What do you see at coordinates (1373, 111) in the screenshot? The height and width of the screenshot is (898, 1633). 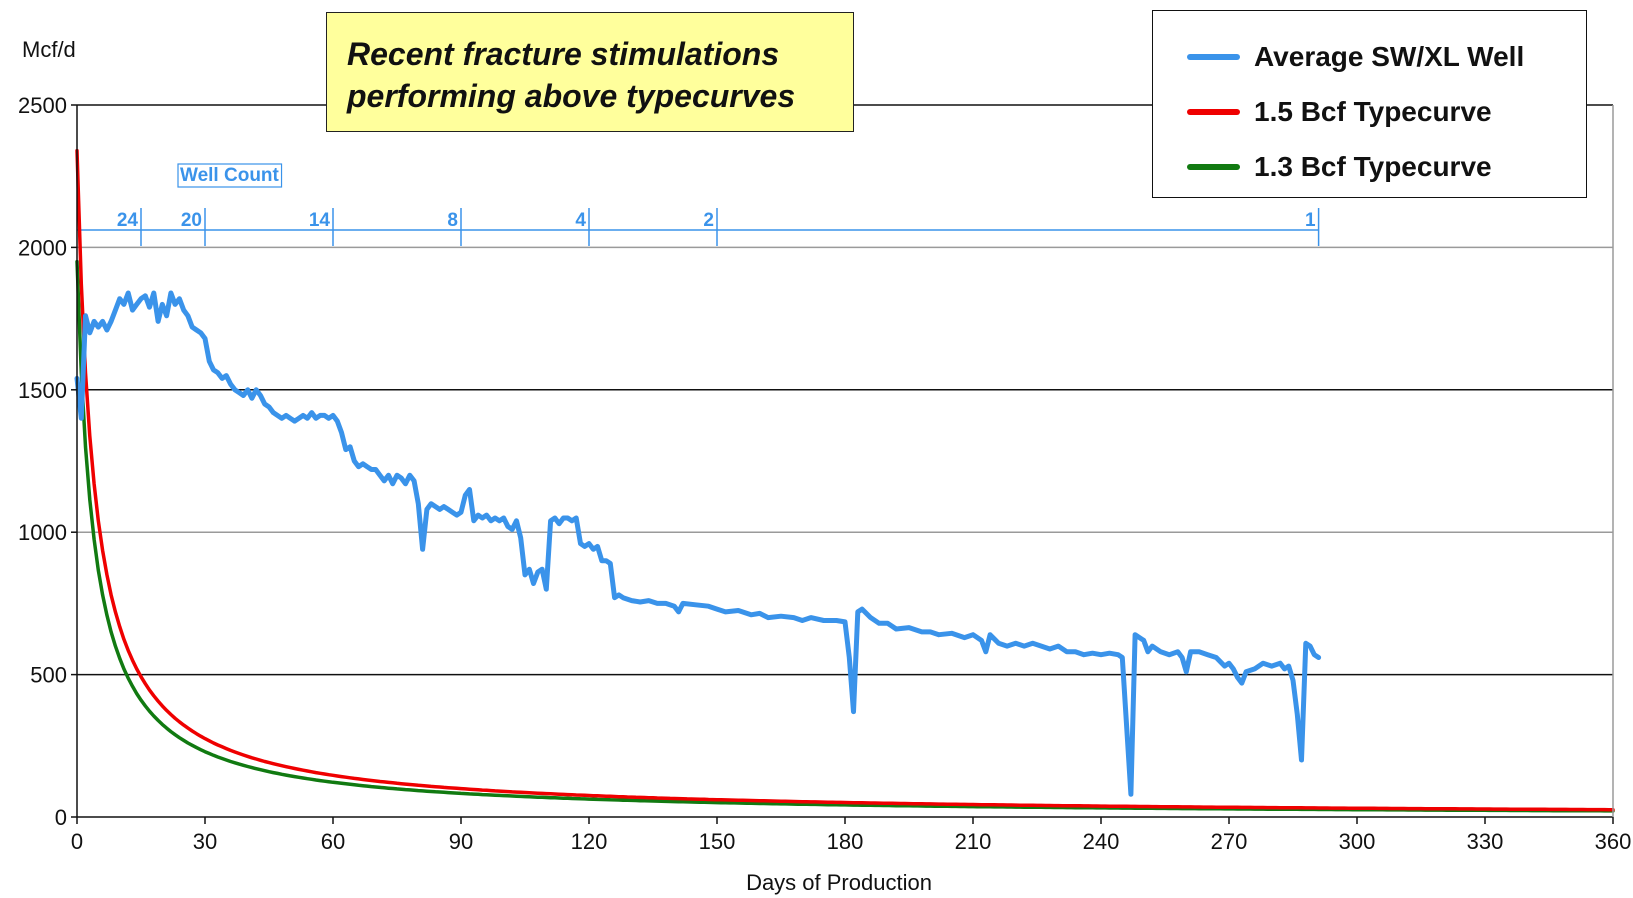 I see `legend-label-1-5-bcf: 1.5 Bcf Typecurve` at bounding box center [1373, 111].